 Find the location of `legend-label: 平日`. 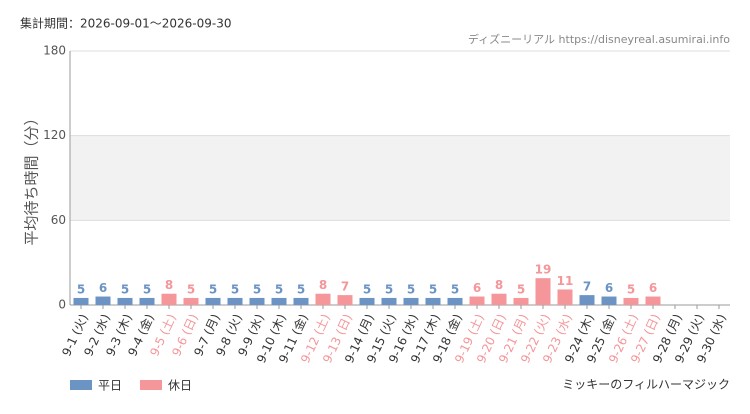

legend-label: 平日 is located at coordinates (110, 386).